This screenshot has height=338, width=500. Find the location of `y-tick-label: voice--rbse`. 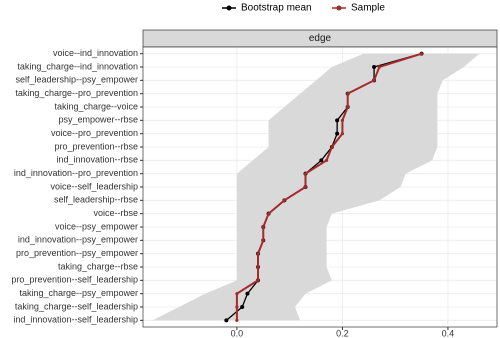

y-tick-label: voice--rbse is located at coordinates (115, 213).